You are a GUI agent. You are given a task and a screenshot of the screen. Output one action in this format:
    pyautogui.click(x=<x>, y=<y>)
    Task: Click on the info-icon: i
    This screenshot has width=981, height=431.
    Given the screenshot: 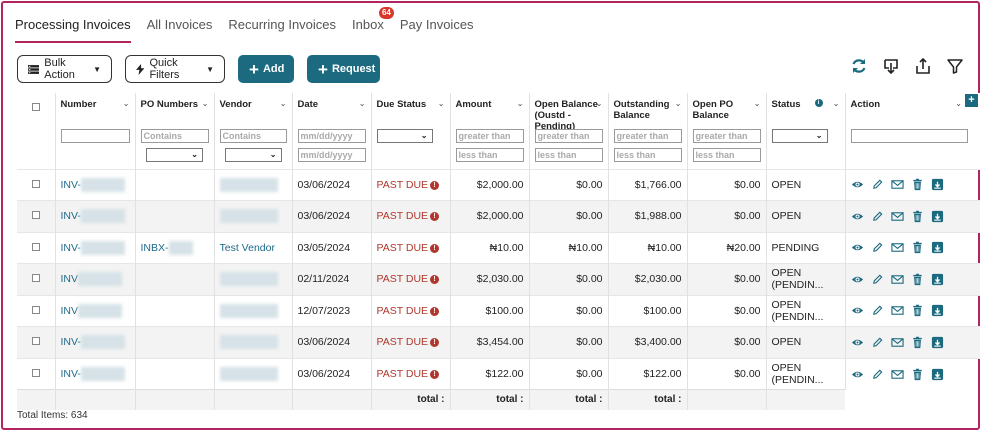 What is the action you would take?
    pyautogui.click(x=818, y=103)
    